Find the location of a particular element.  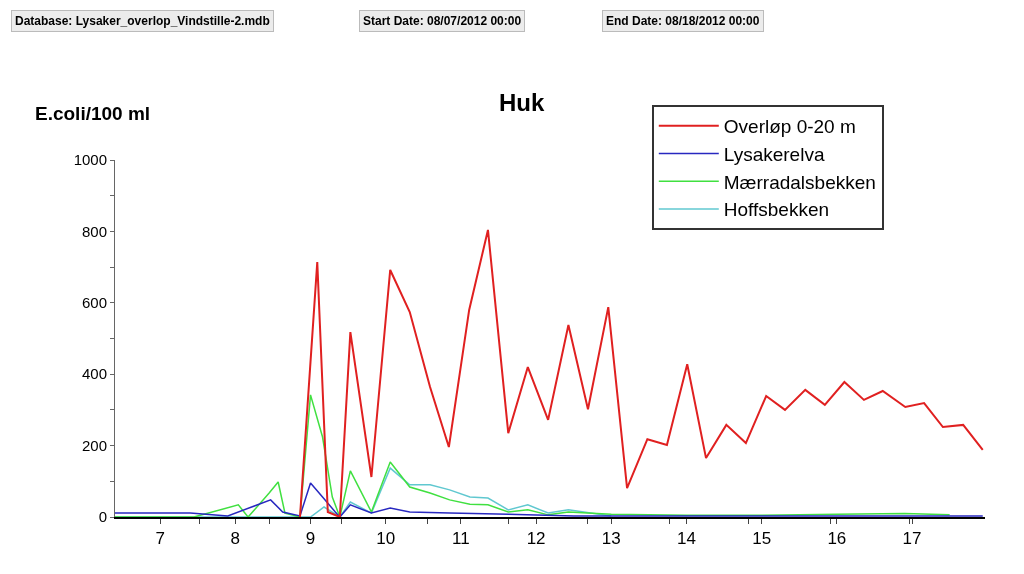

x-tick-label: 16 is located at coordinates (837, 539).